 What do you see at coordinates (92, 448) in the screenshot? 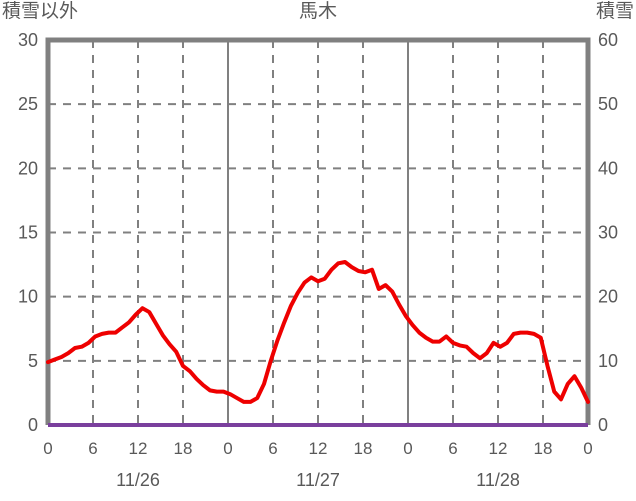
I see `hour-tick-1: 6` at bounding box center [92, 448].